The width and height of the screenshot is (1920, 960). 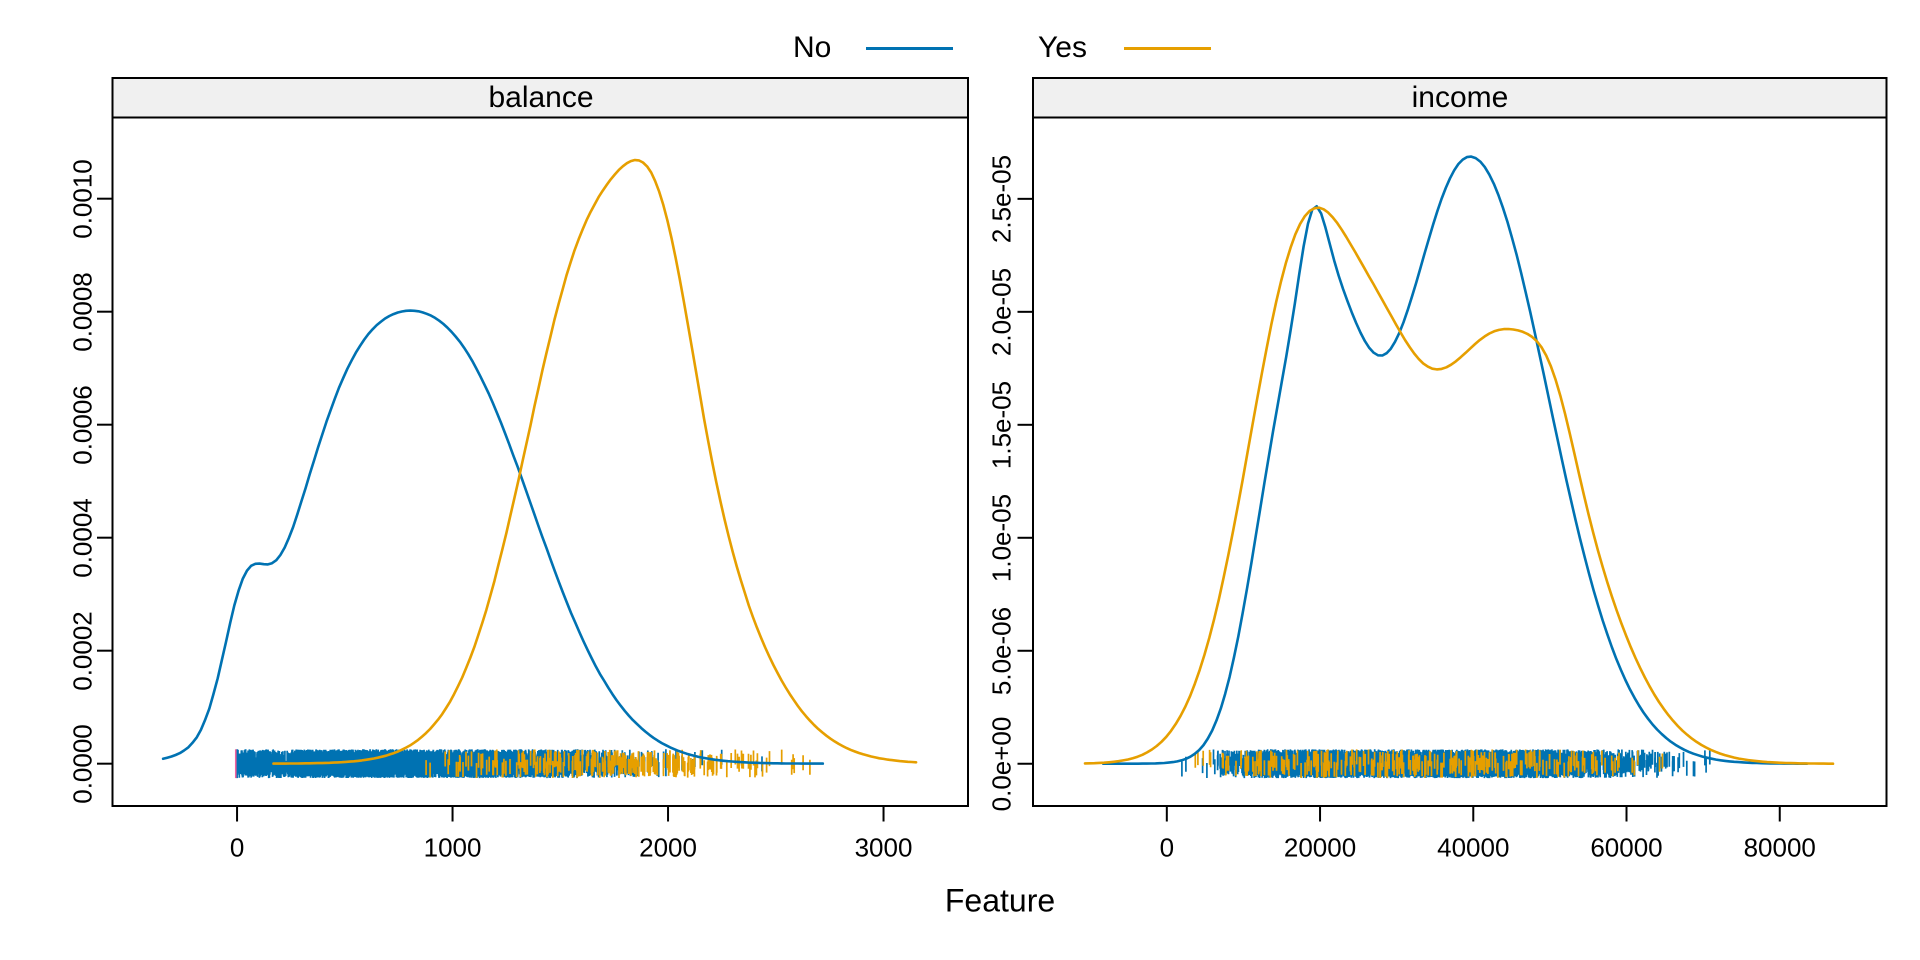 What do you see at coordinates (960, 48) in the screenshot?
I see `legend: No Yes` at bounding box center [960, 48].